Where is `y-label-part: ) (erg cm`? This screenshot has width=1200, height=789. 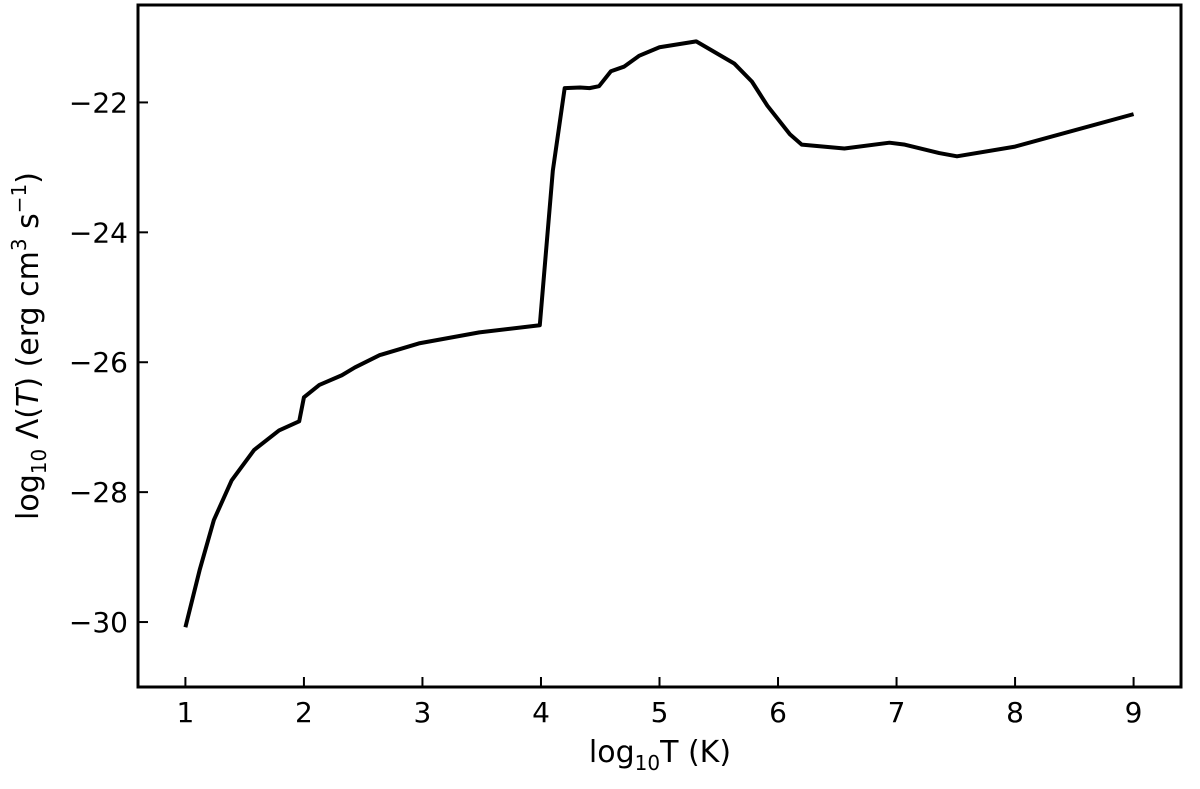
y-label-part: ) (erg cm is located at coordinates (28, 320).